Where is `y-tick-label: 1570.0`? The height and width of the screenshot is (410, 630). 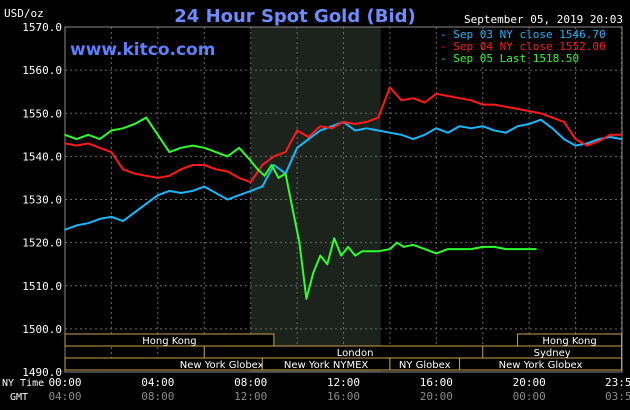
y-tick-label: 1570.0 is located at coordinates (42, 27).